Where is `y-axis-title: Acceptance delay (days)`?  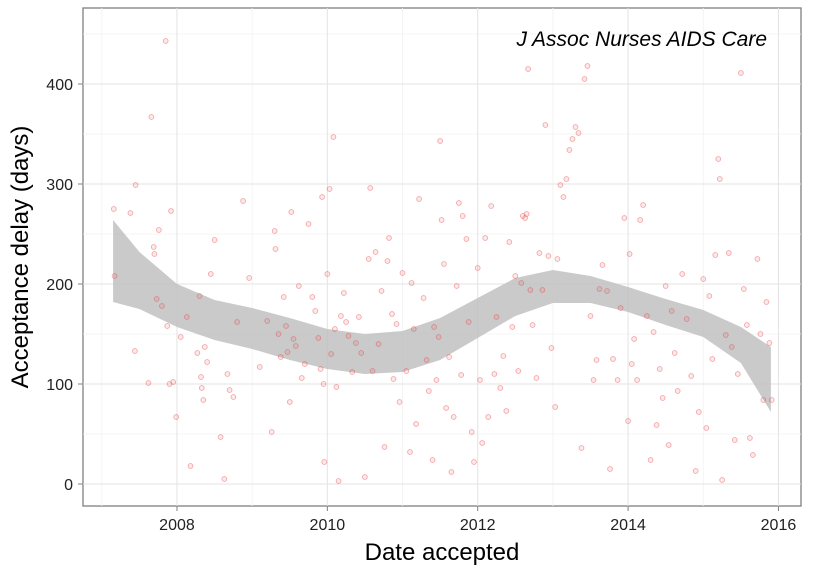 y-axis-title: Acceptance delay (days) is located at coordinates (20, 257).